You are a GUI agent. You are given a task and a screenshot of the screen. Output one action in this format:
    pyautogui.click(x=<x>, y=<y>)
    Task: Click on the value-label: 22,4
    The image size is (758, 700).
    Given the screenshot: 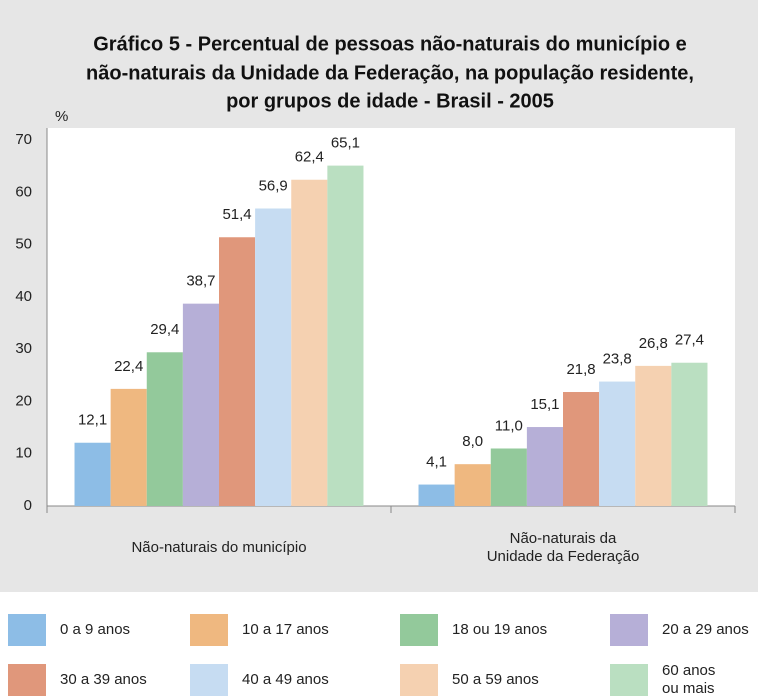 What is the action you would take?
    pyautogui.click(x=128, y=366)
    